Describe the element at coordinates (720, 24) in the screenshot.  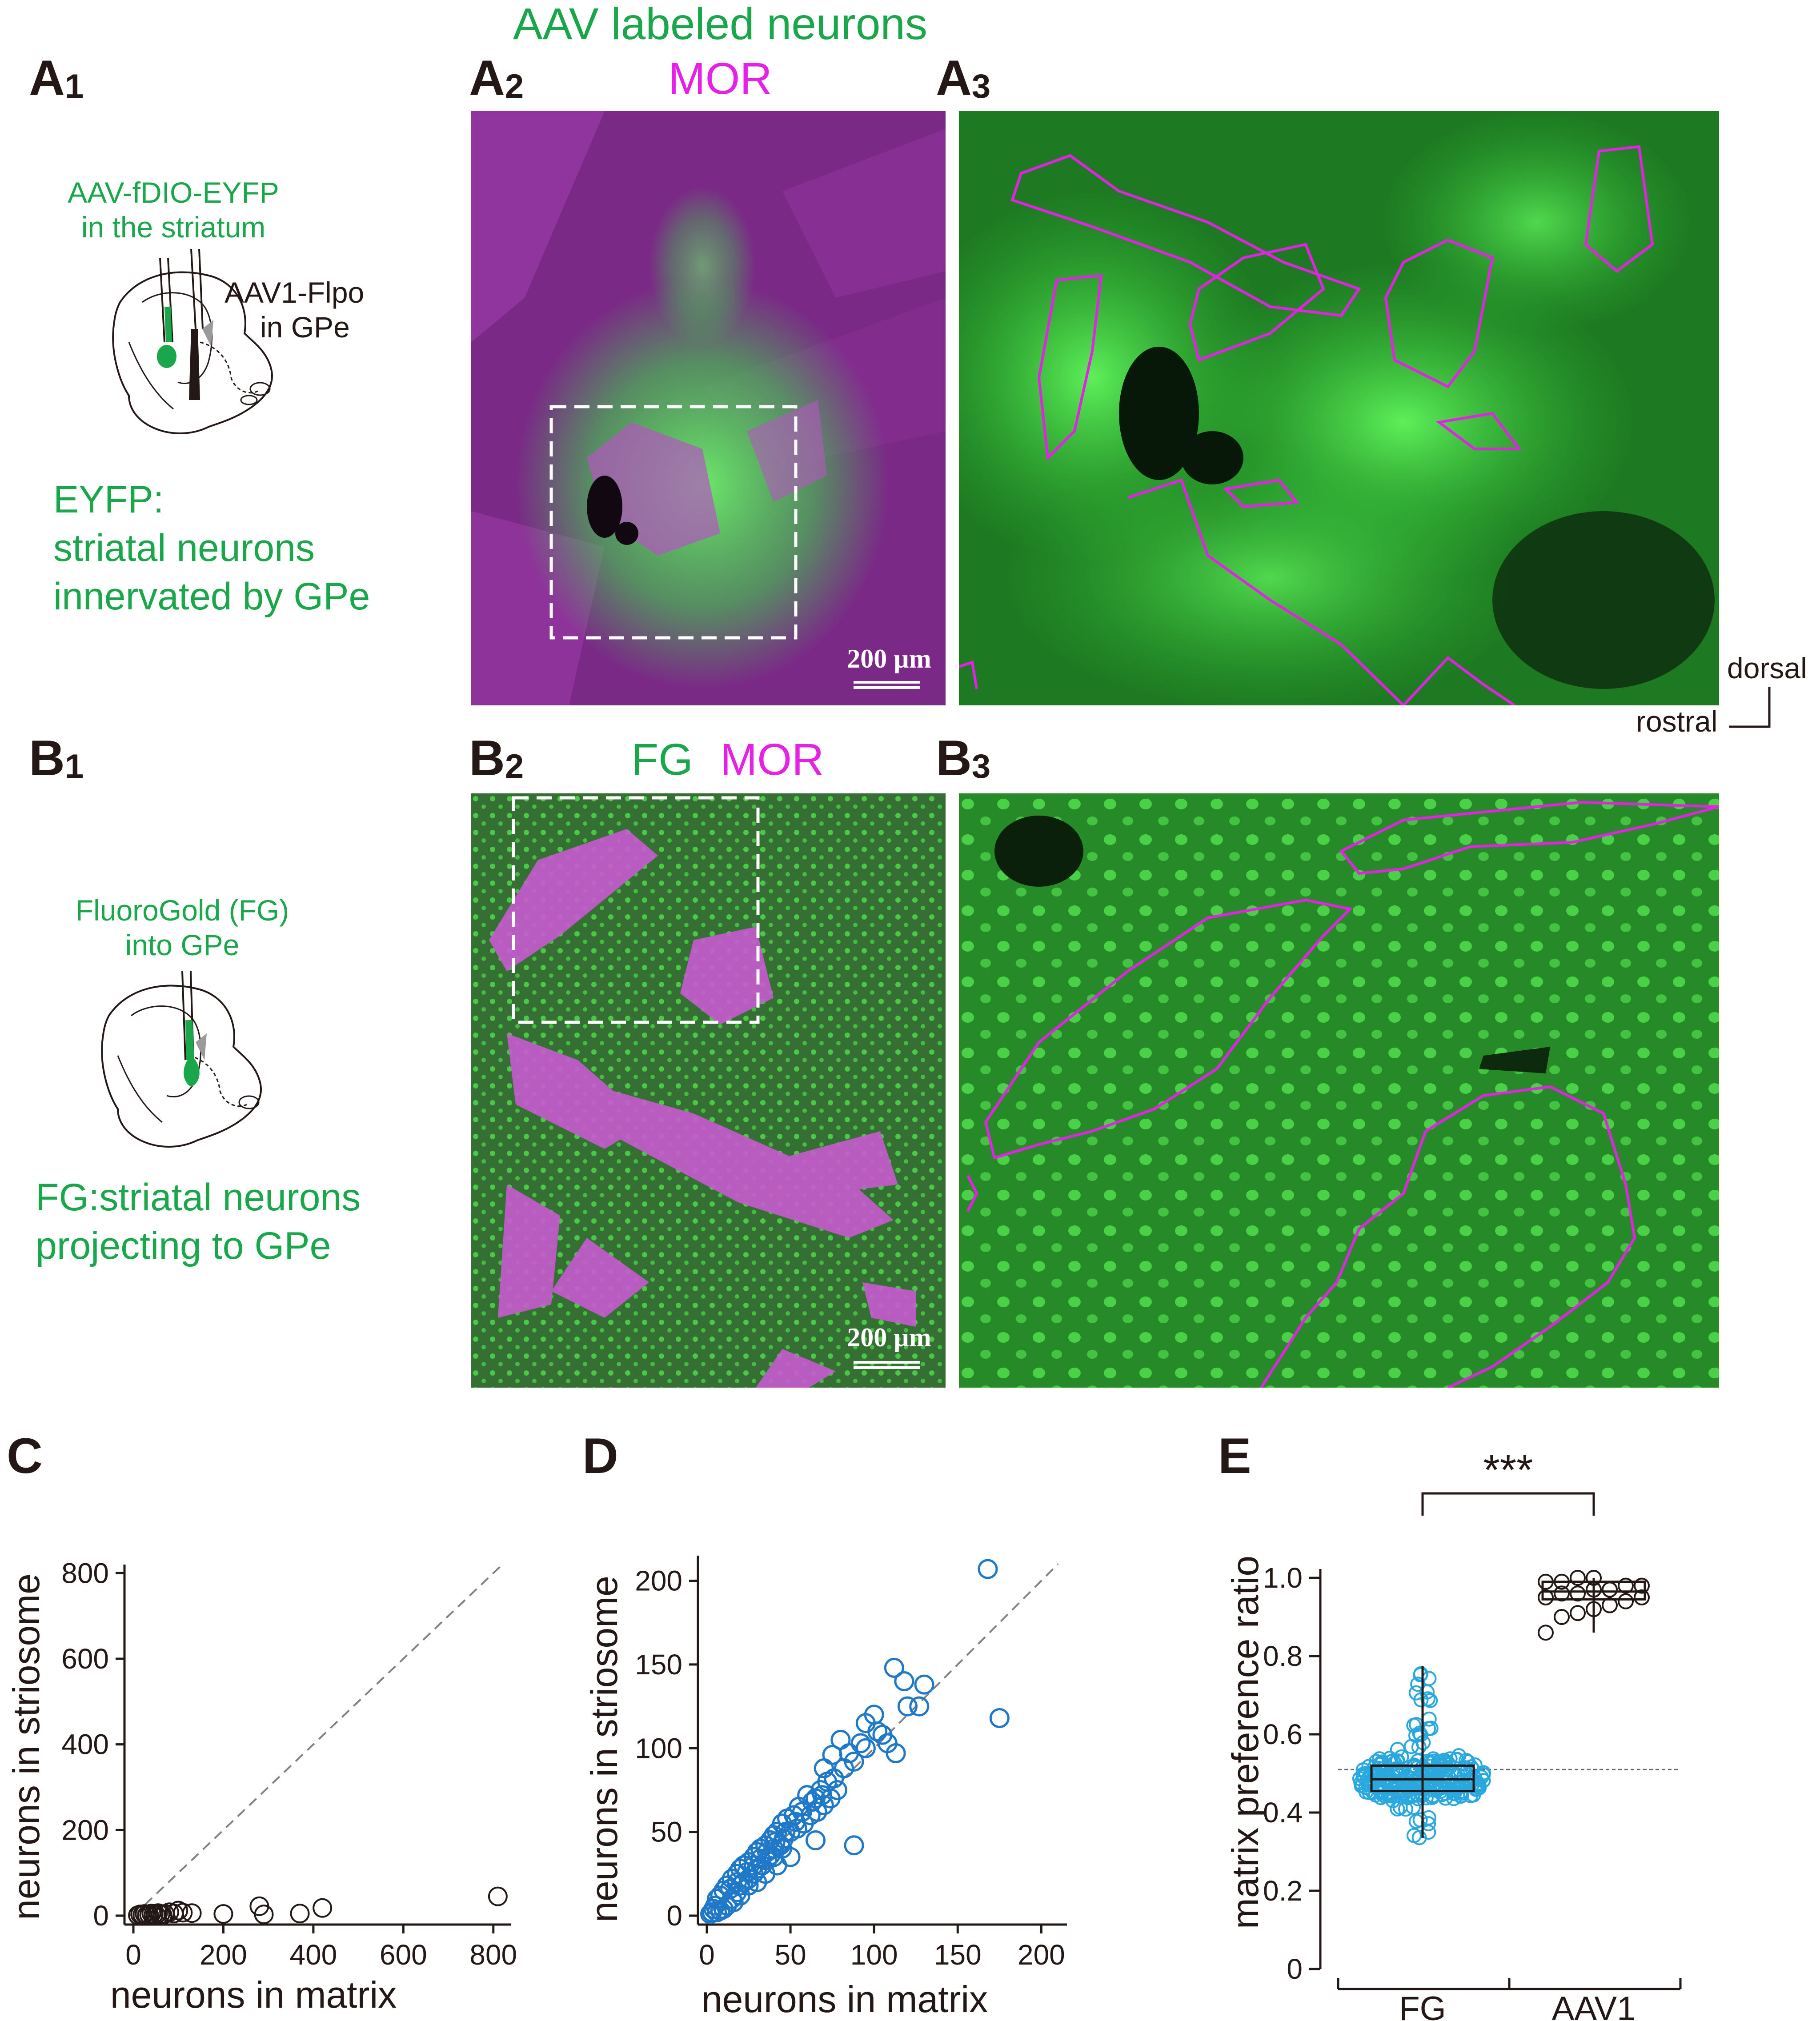
I see `aav-labeled-neurons-title: AAV labeled neurons` at that location.